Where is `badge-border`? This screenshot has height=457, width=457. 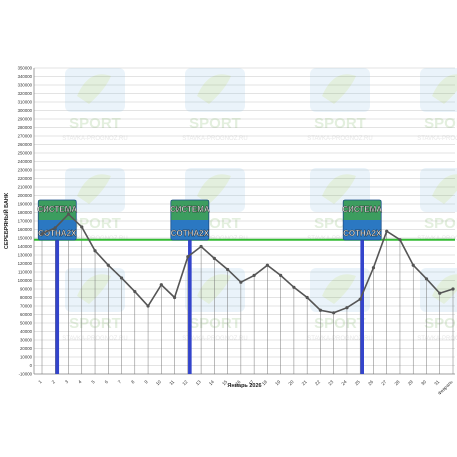 badge-border is located at coordinates (362, 220).